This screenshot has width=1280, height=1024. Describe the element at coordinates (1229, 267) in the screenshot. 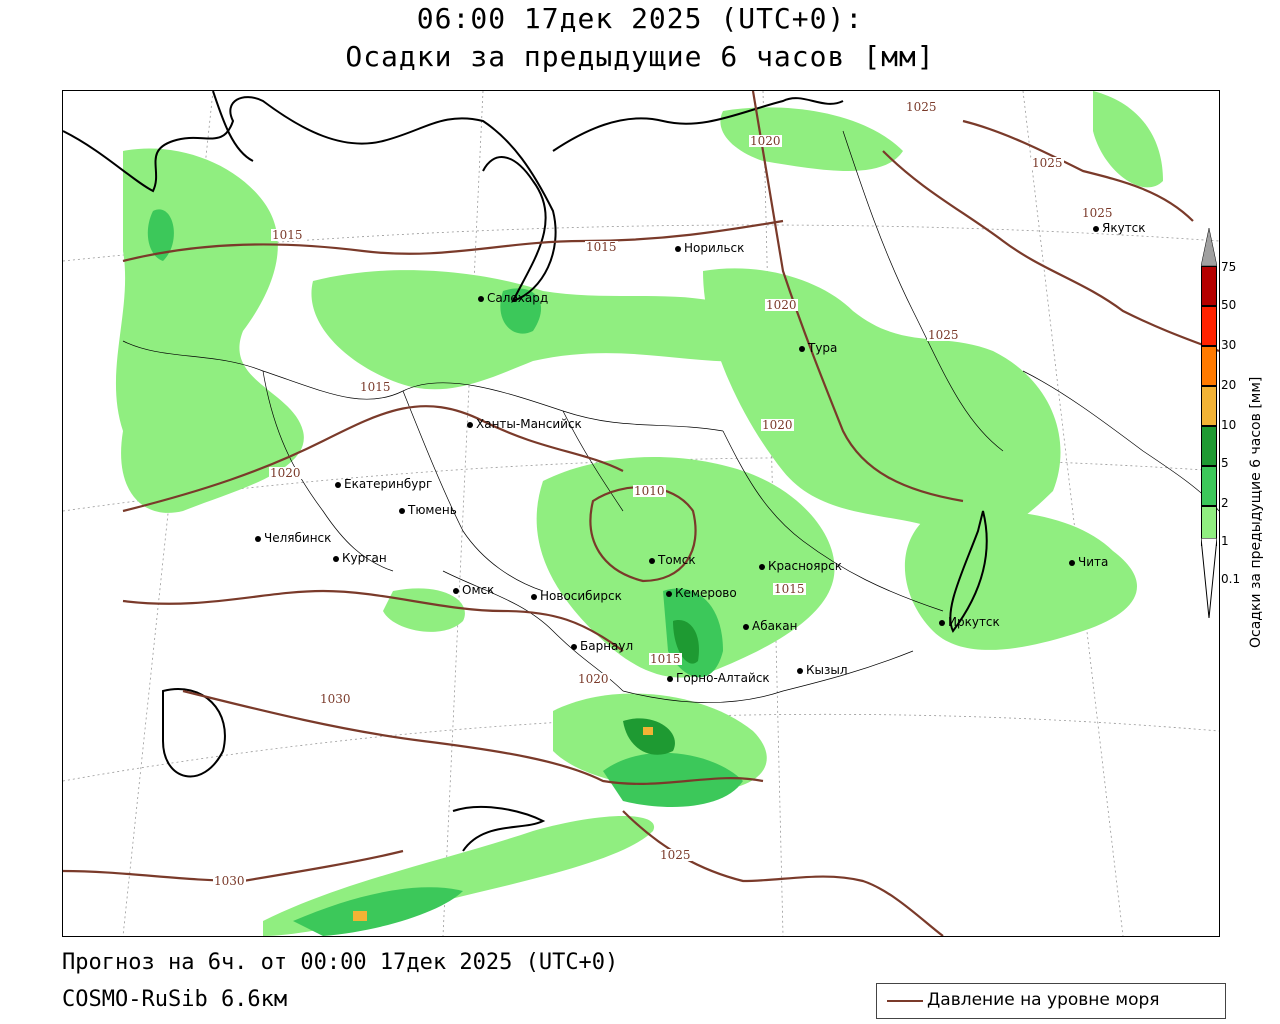

I see `colorbar-label: 75` at that location.